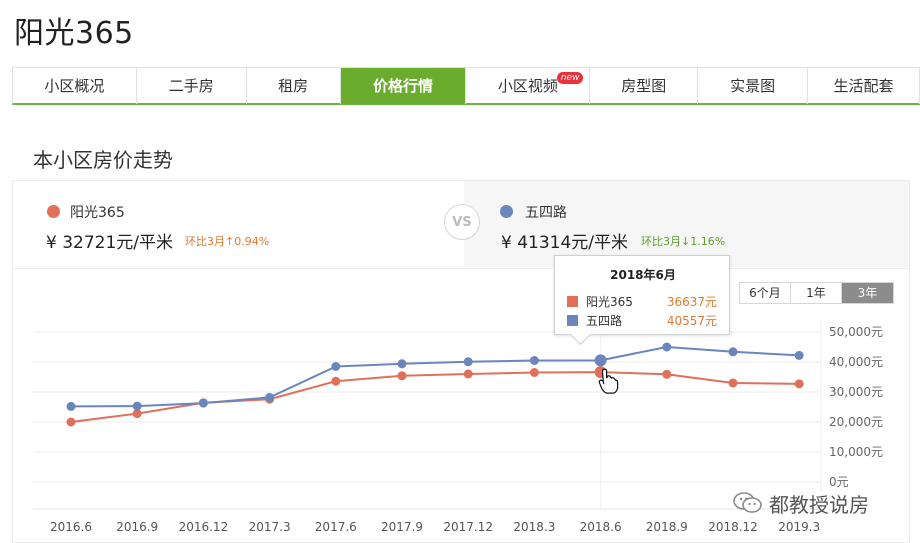 Image resolution: width=920 pixels, height=543 pixels. What do you see at coordinates (733, 527) in the screenshot?
I see `x-tick-label: 2018.12` at bounding box center [733, 527].